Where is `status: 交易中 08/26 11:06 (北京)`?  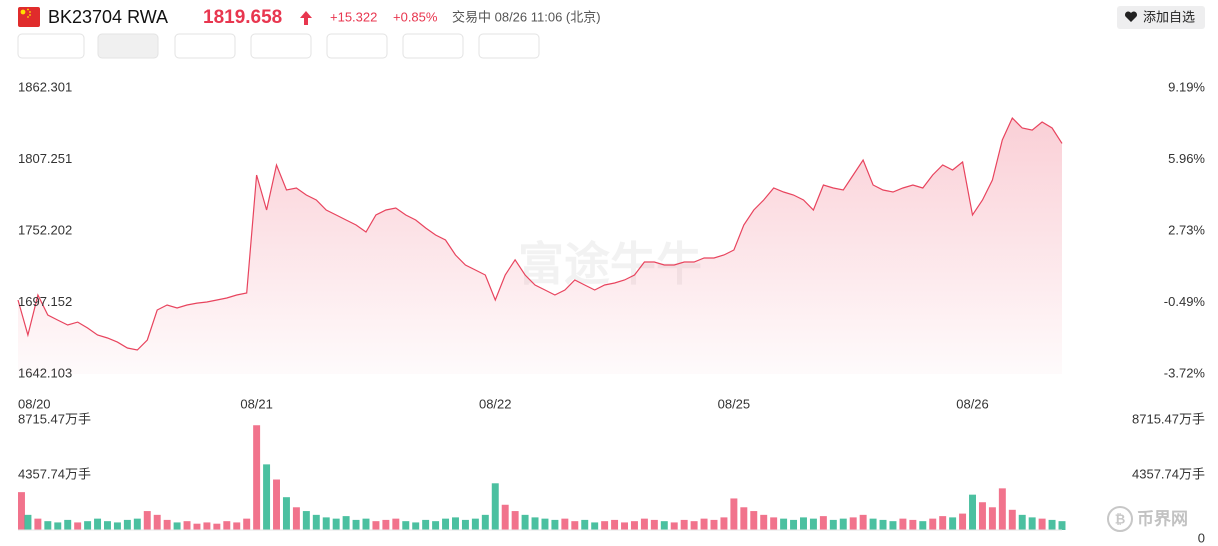
status: 交易中 08/26 11:06 (北京) is located at coordinates (526, 16).